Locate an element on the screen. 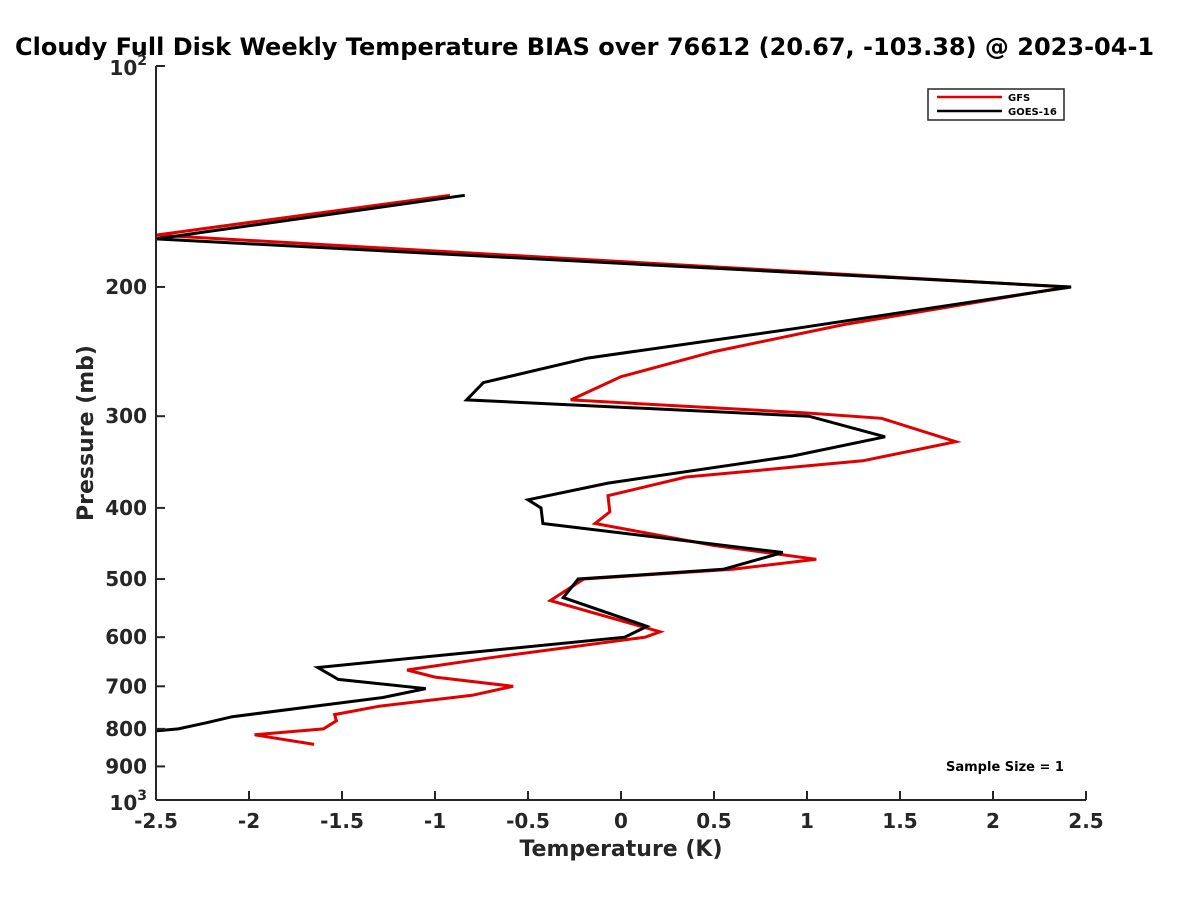  y-tick-label: 200 is located at coordinates (126, 287).